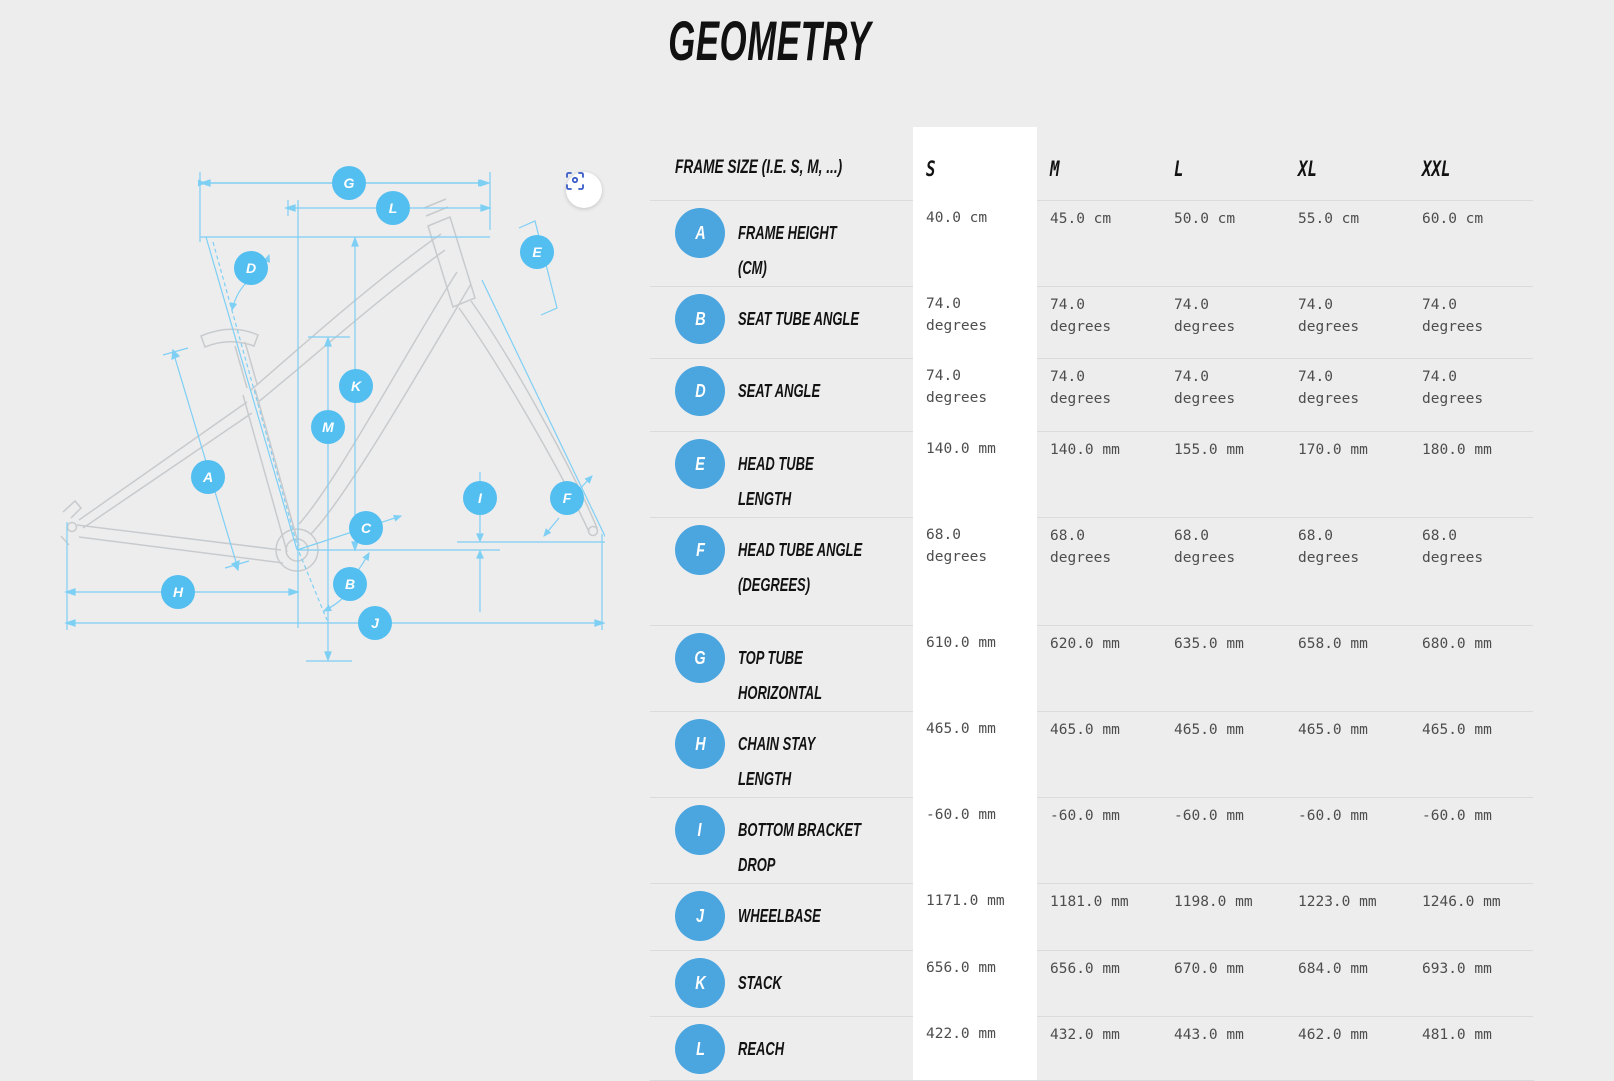 This screenshot has width=1614, height=1081. What do you see at coordinates (975, 474) in the screenshot?
I see `value-cell-e-s: 140.0 mm` at bounding box center [975, 474].